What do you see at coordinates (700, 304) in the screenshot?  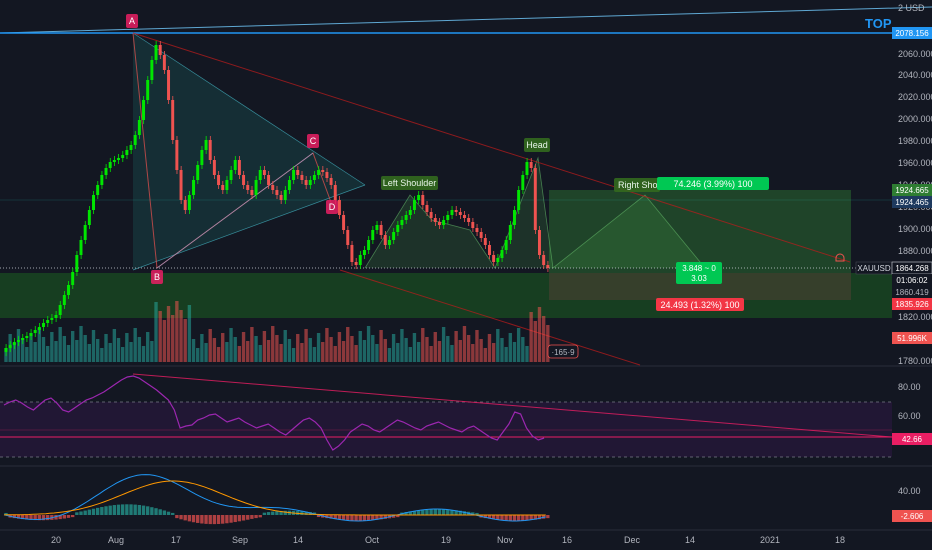 I see `position-loss-label: 24.493 (1.32%) 100` at bounding box center [700, 304].